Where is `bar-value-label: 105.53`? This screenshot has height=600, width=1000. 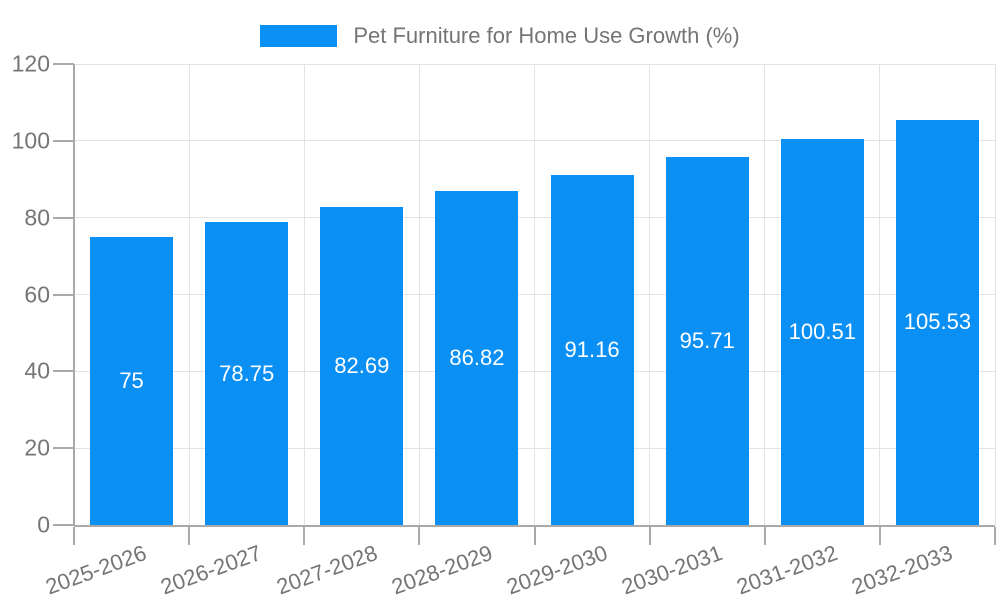
bar-value-label: 105.53 is located at coordinates (937, 322).